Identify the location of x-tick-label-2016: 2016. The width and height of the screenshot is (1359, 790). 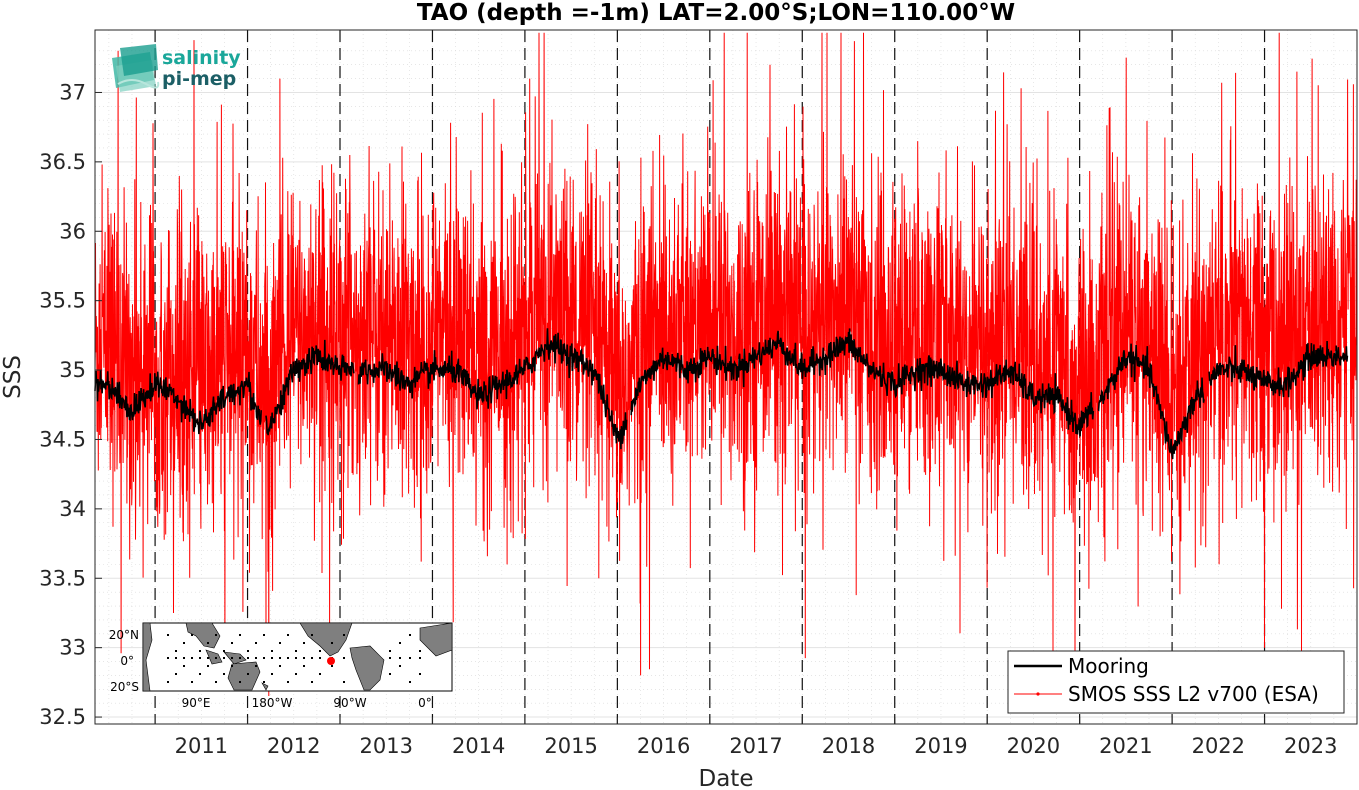
(663, 746).